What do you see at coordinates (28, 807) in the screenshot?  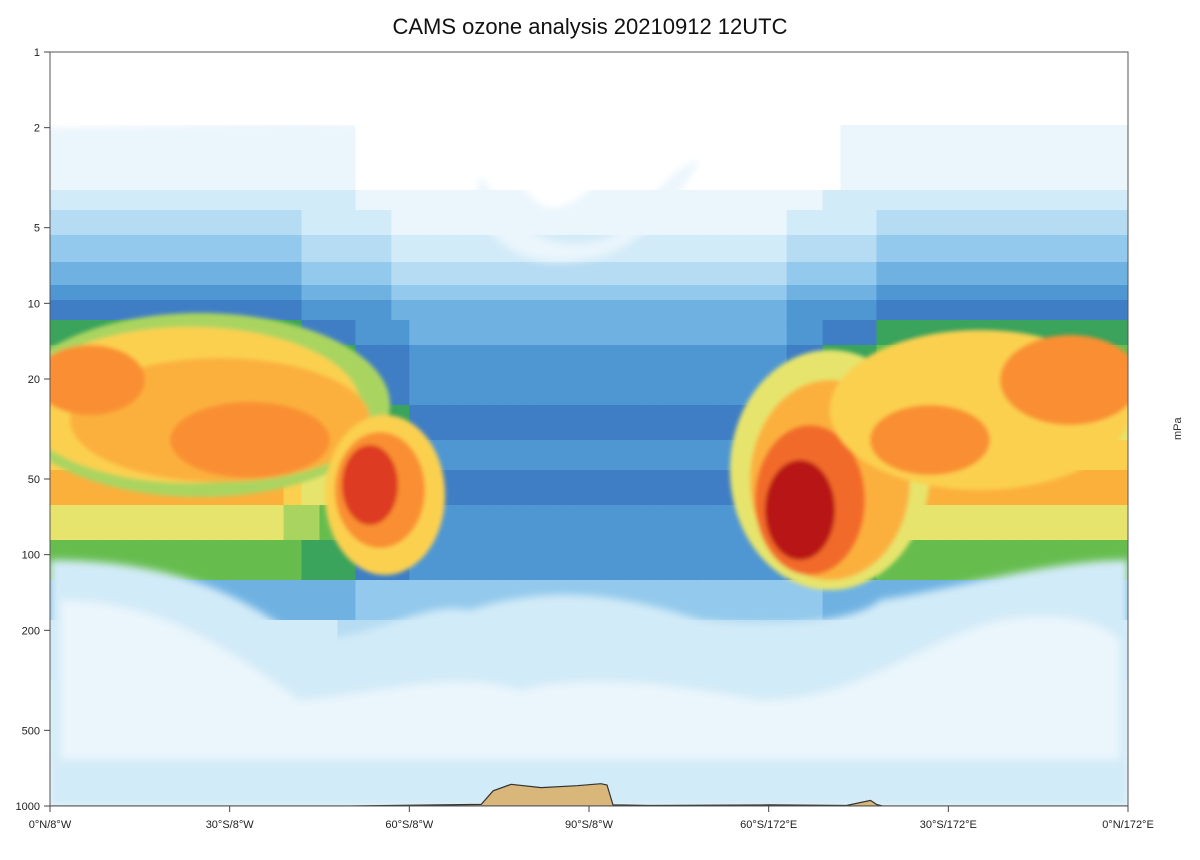 I see `y-tick-label: 1000` at bounding box center [28, 807].